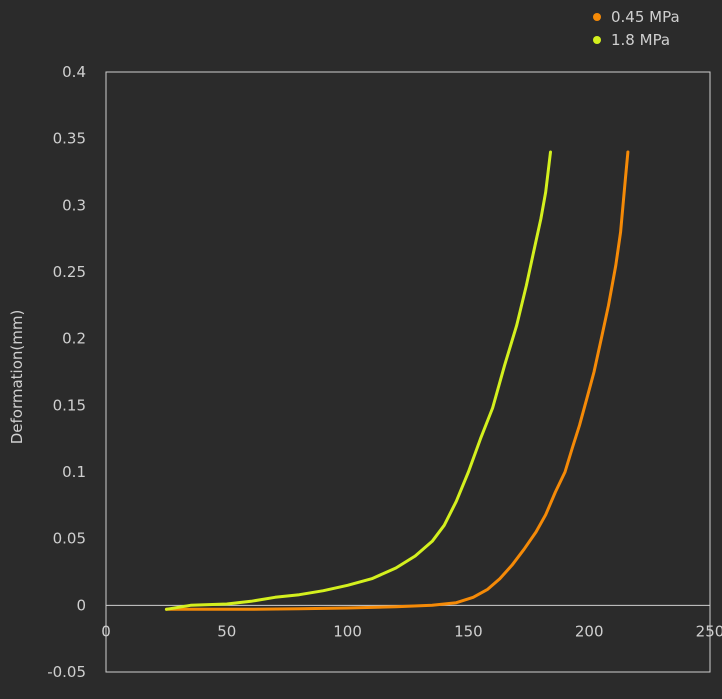  What do you see at coordinates (640, 40) in the screenshot?
I see `legend-label: 1.8 MPa` at bounding box center [640, 40].